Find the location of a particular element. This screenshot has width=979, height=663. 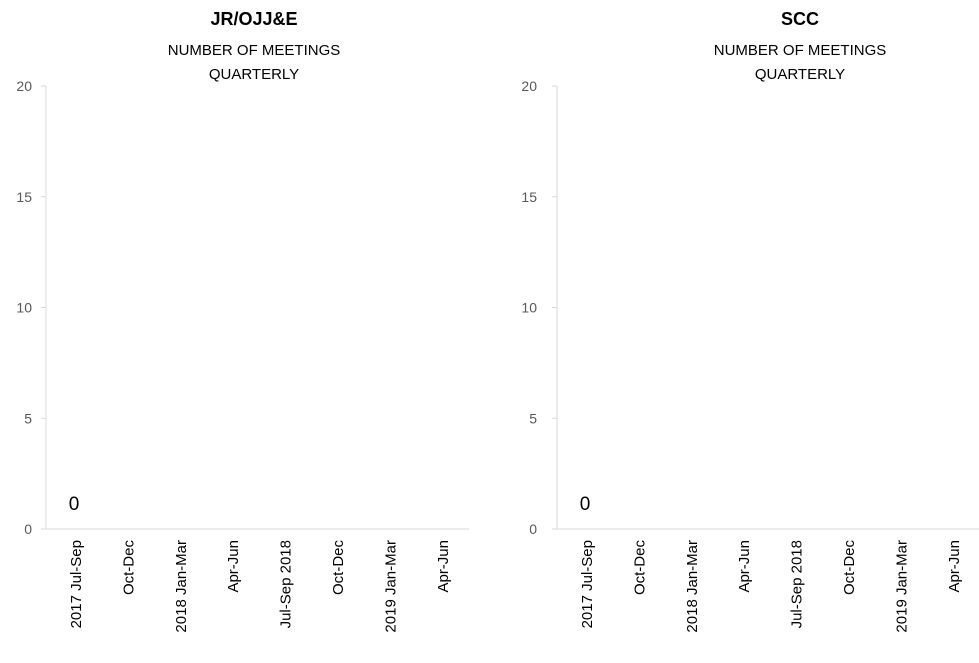

chart-title: JR/OJJ&E is located at coordinates (253, 19).